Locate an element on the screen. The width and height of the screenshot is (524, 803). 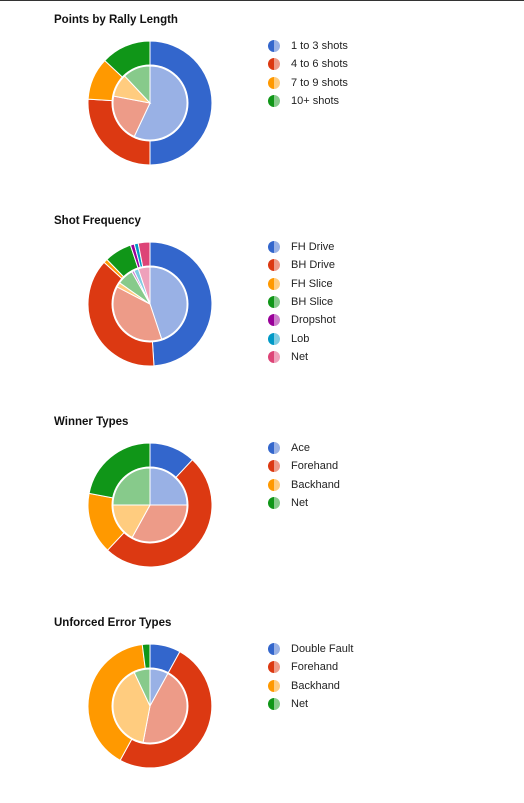
rally-length-donut is located at coordinates (150, 103).